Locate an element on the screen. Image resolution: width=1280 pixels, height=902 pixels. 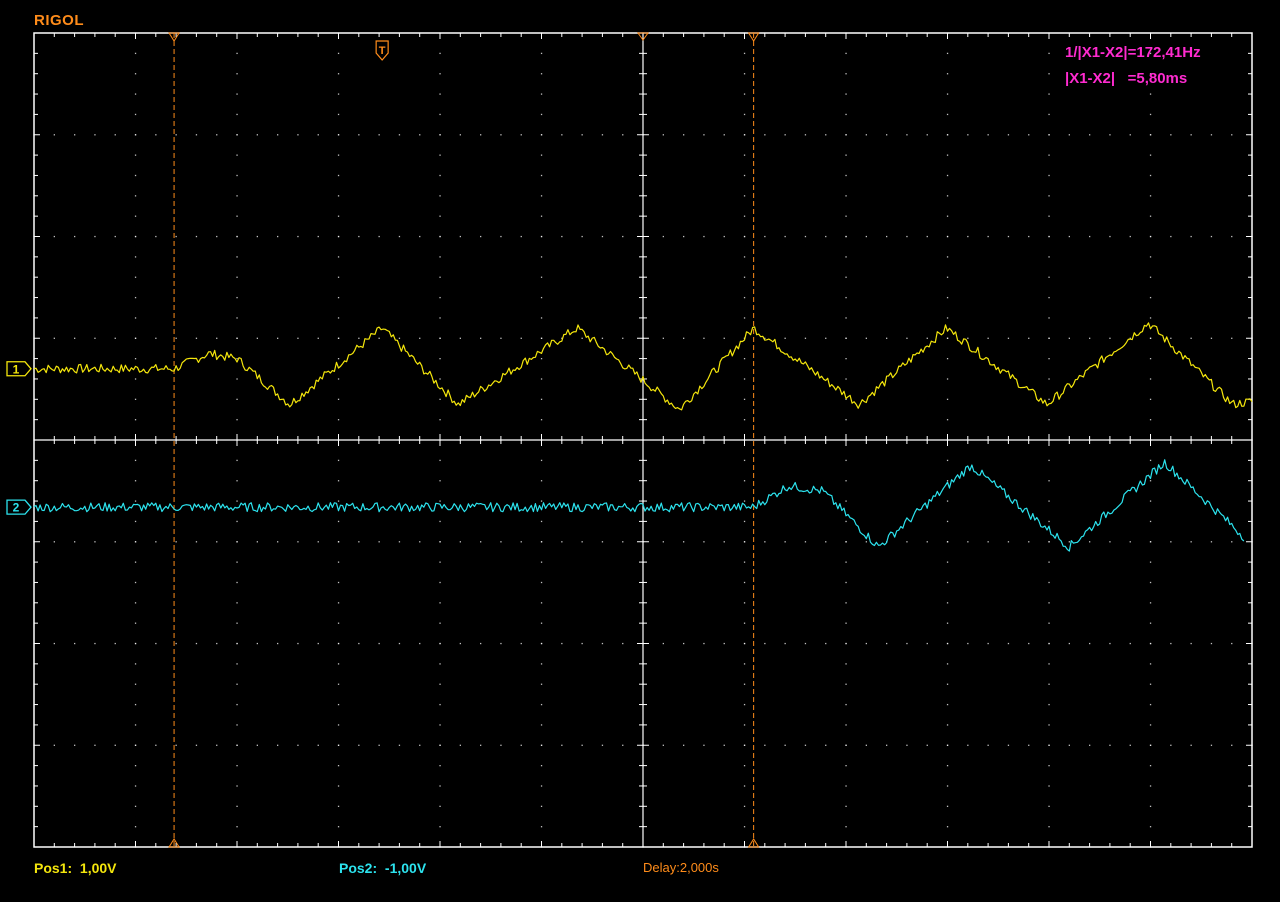
brand-logo: RIGOL is located at coordinates (59, 20).